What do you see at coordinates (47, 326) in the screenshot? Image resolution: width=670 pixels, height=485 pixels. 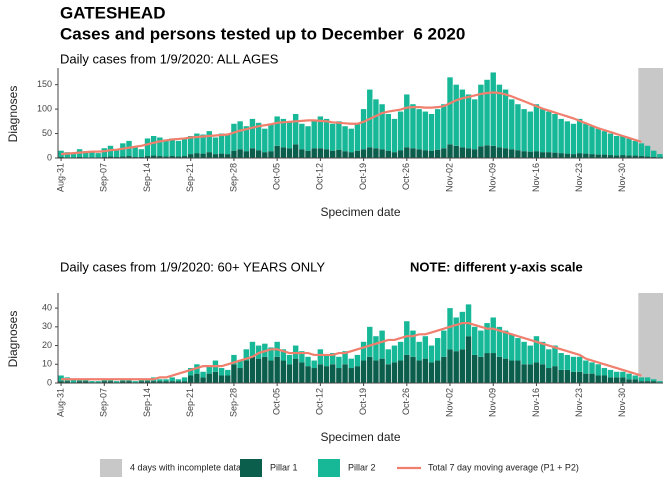 I see `y-tick-label: 30` at bounding box center [47, 326].